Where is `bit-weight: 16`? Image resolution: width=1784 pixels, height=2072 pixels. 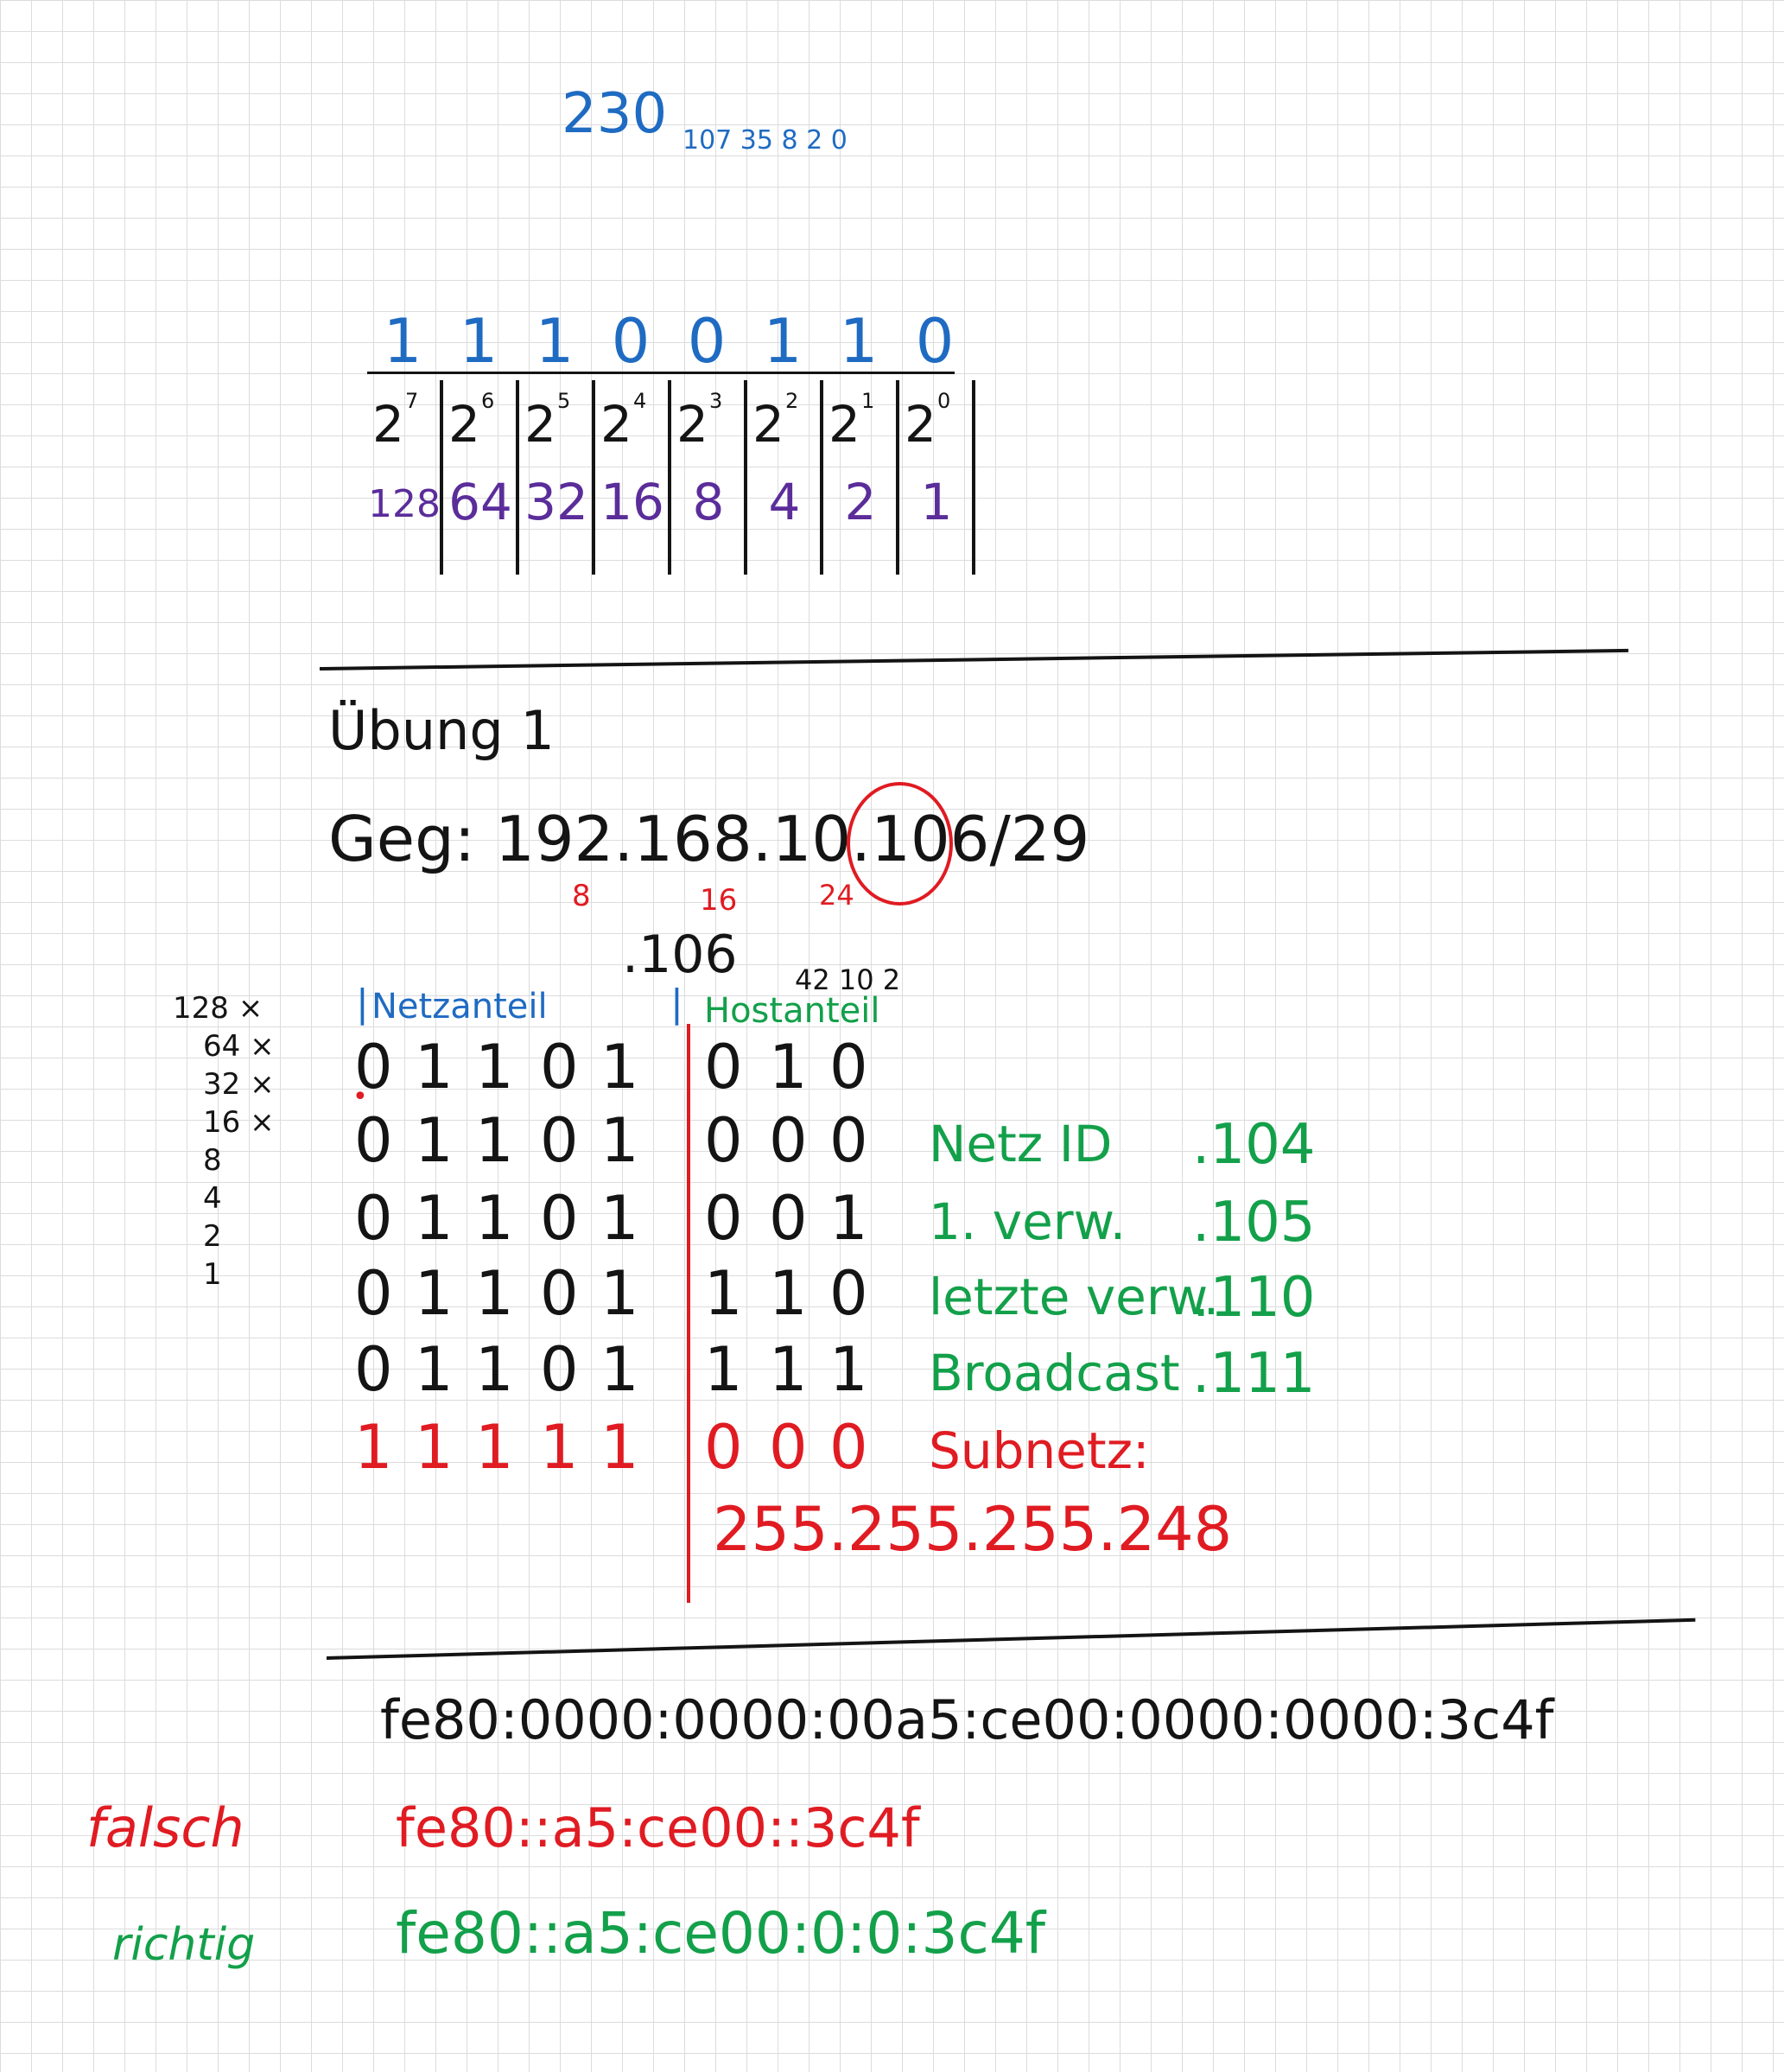 bit-weight: 16 is located at coordinates (632, 502).